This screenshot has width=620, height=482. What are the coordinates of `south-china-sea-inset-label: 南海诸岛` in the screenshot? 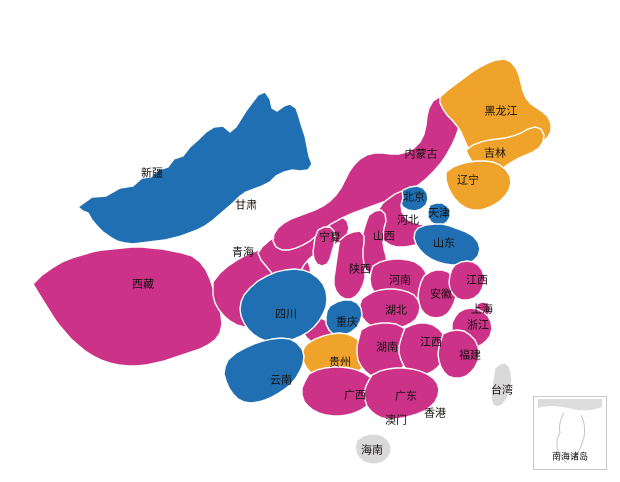 It's located at (570, 456).